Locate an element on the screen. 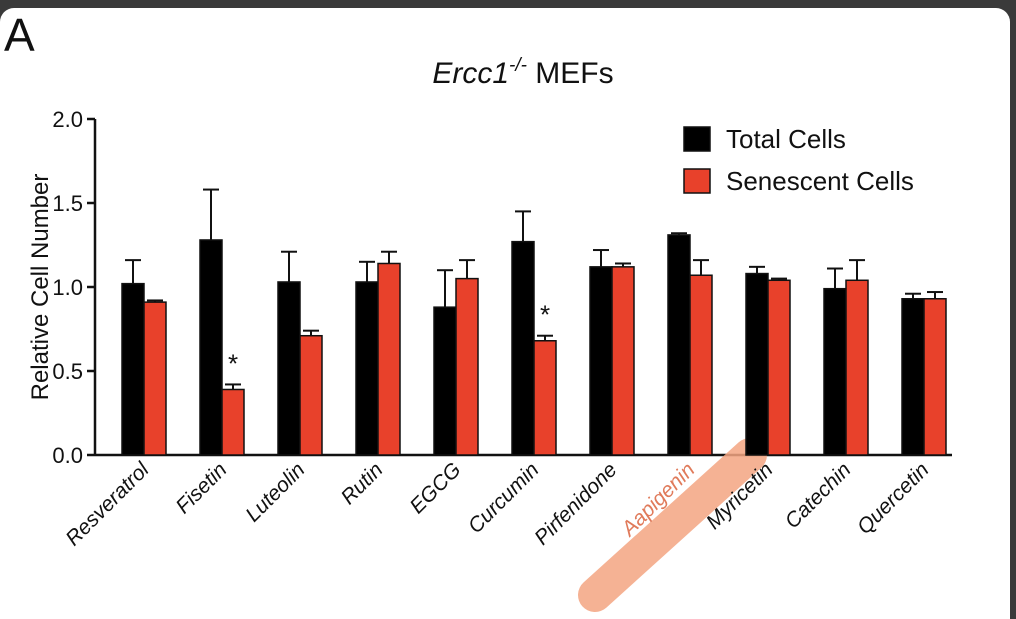 The width and height of the screenshot is (1016, 619). x-tick-label: Resveratrol is located at coordinates (107, 503).